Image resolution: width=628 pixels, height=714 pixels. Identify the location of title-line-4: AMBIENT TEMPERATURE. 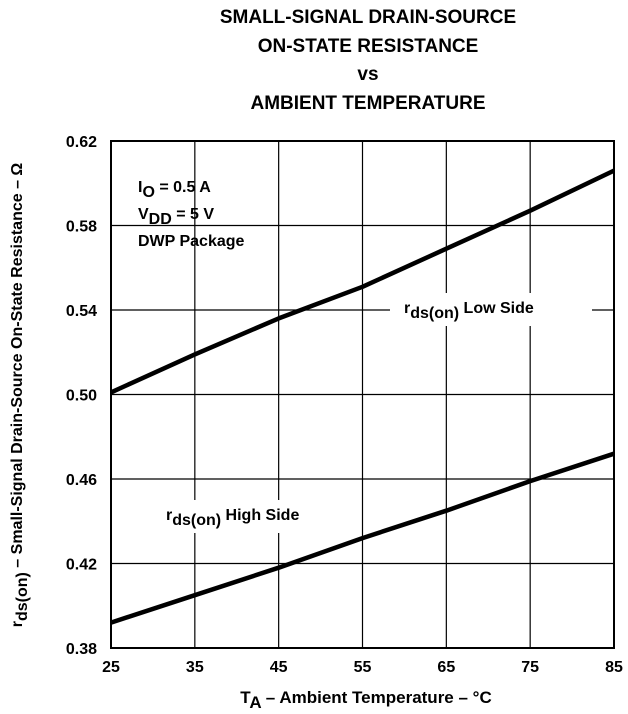
(367, 103).